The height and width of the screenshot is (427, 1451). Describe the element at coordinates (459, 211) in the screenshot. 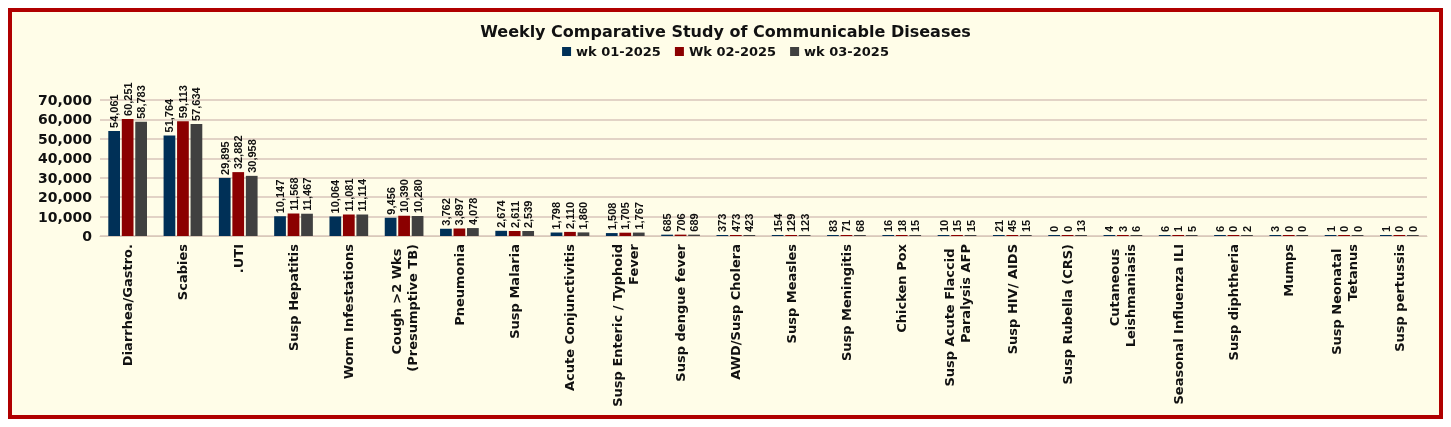

I see `data-label: 3,897` at that location.